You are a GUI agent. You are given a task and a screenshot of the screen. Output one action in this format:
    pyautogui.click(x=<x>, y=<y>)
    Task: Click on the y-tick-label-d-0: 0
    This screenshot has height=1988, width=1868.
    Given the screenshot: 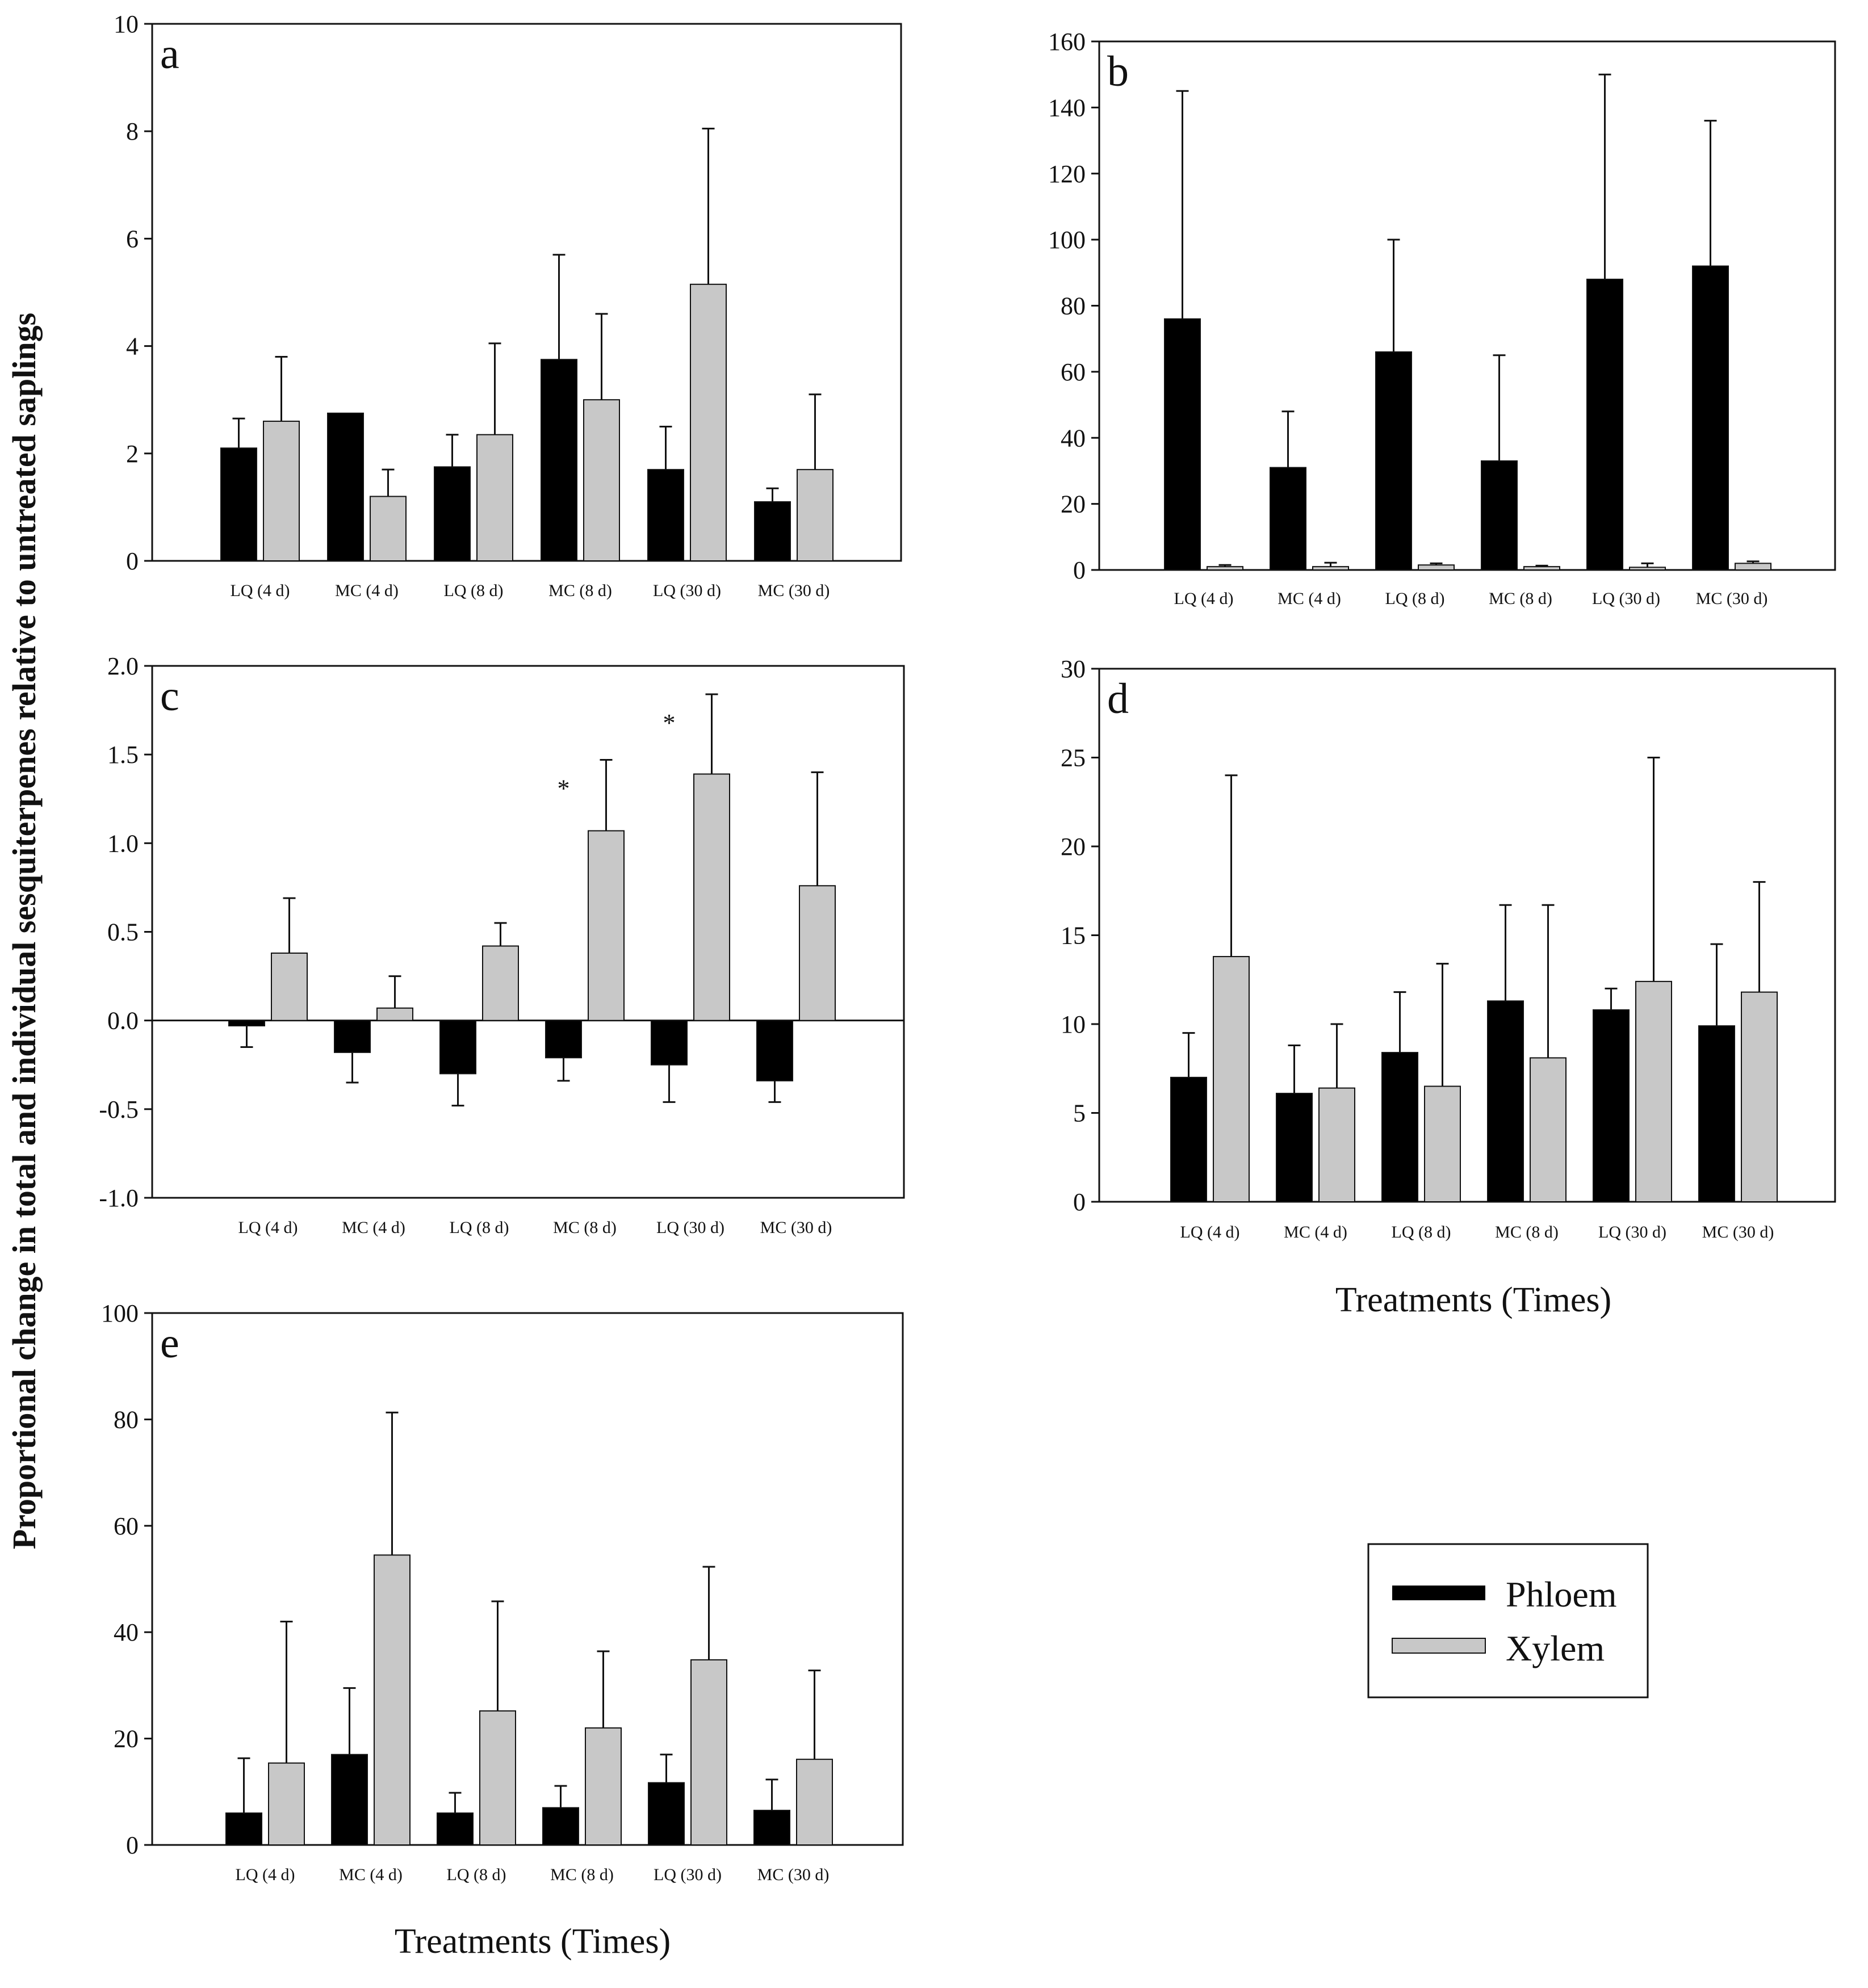 What is the action you would take?
    pyautogui.click(x=1079, y=1202)
    